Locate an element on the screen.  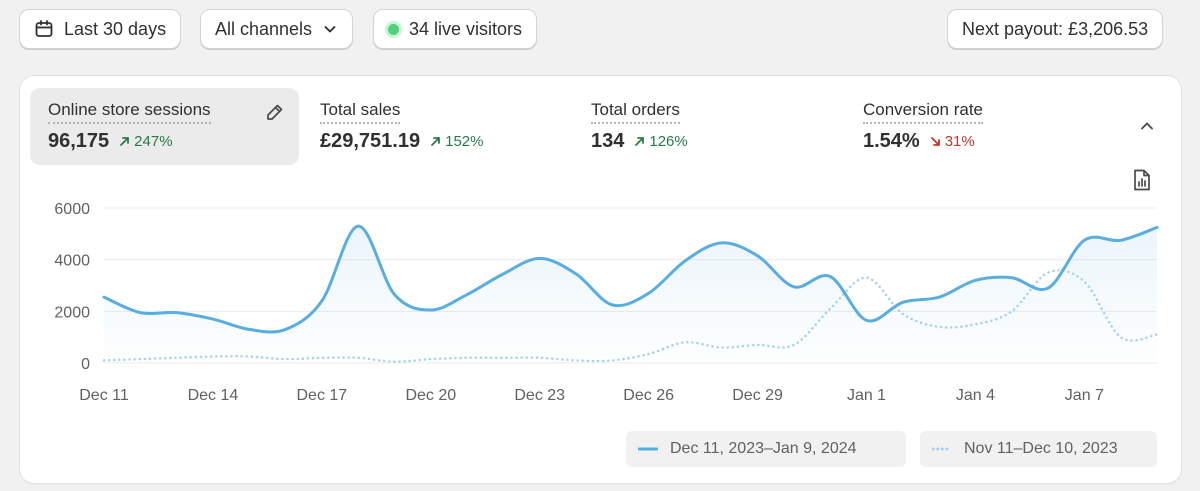
legend-current-period: Dec 11, 2023–Jan 9, 2024 is located at coordinates (766, 449).